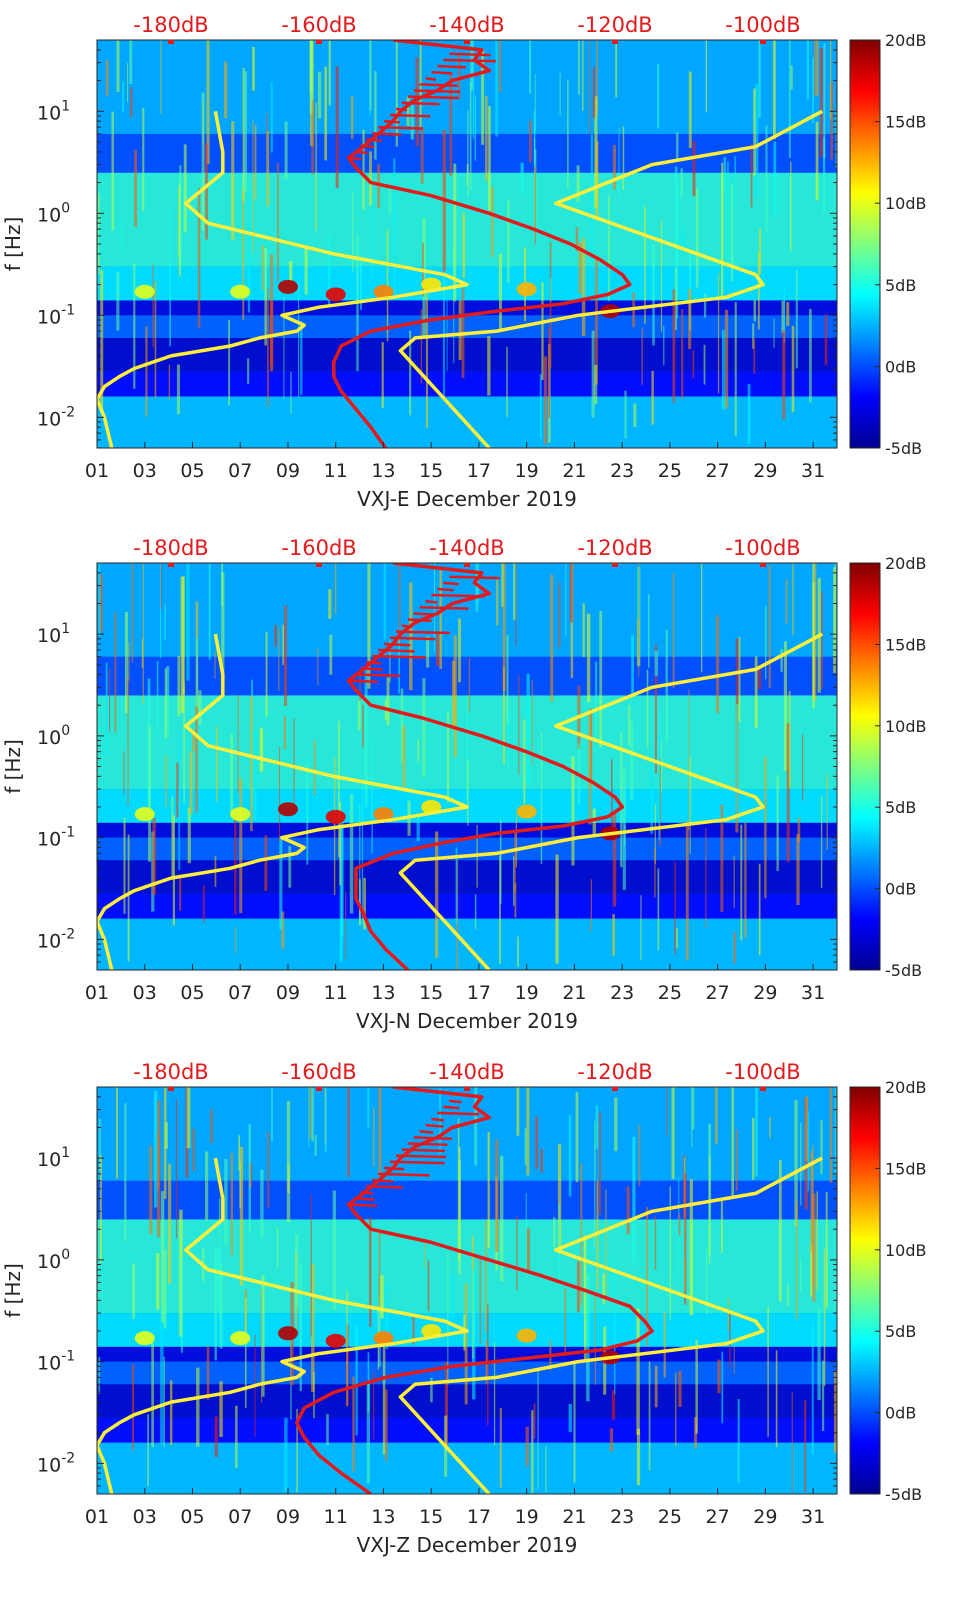 This screenshot has height=1603, width=962. What do you see at coordinates (614, 25) in the screenshot?
I see `top-tick-label: -120dB` at bounding box center [614, 25].